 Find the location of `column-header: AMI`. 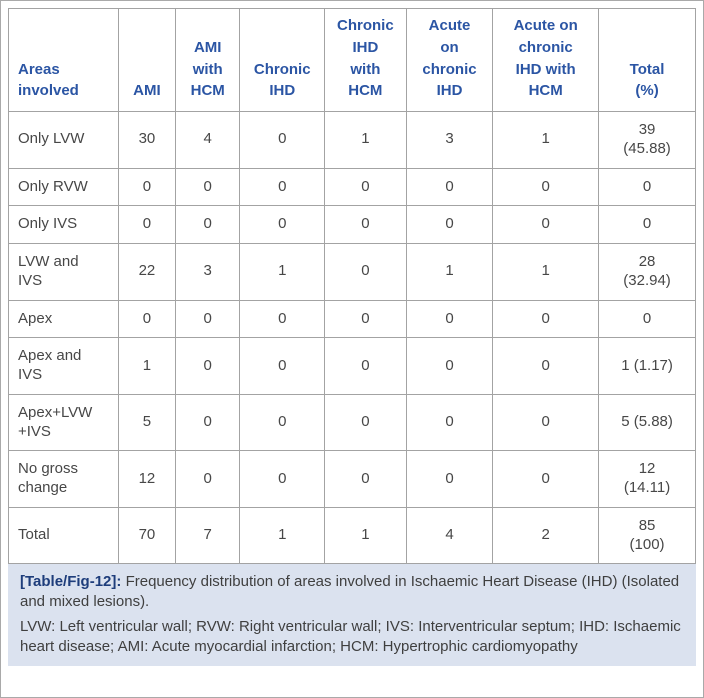

column-header: AMI is located at coordinates (146, 60).